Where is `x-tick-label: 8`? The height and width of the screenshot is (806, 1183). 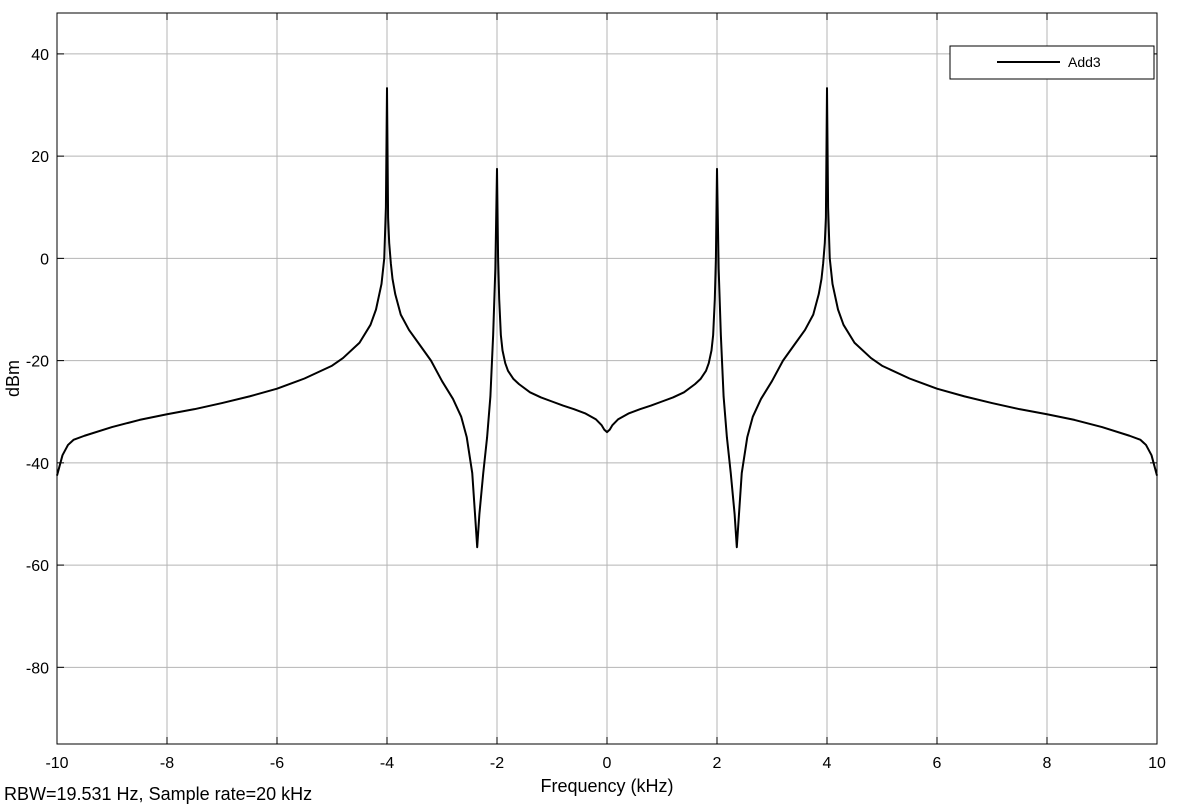 x-tick-label: 8 is located at coordinates (1047, 763).